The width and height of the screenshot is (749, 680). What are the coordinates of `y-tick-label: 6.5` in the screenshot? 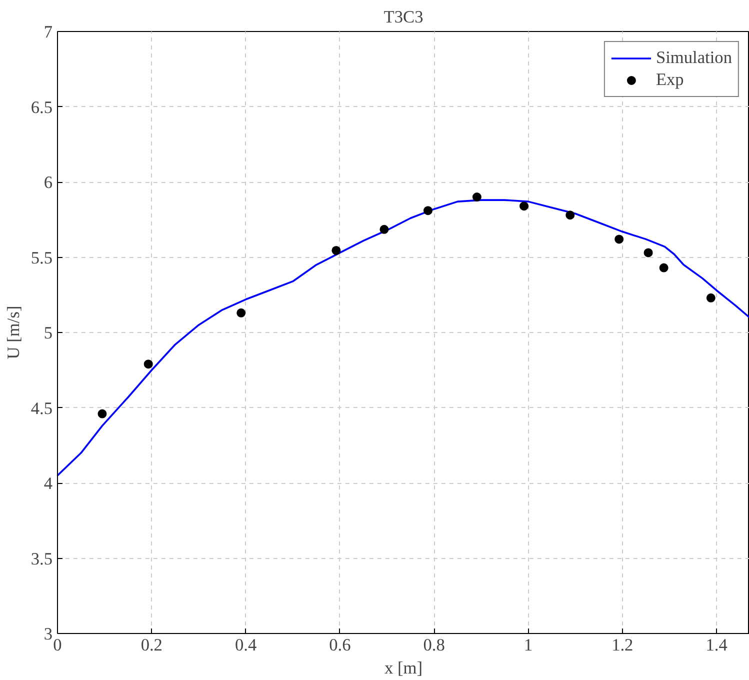 It's located at (41, 107).